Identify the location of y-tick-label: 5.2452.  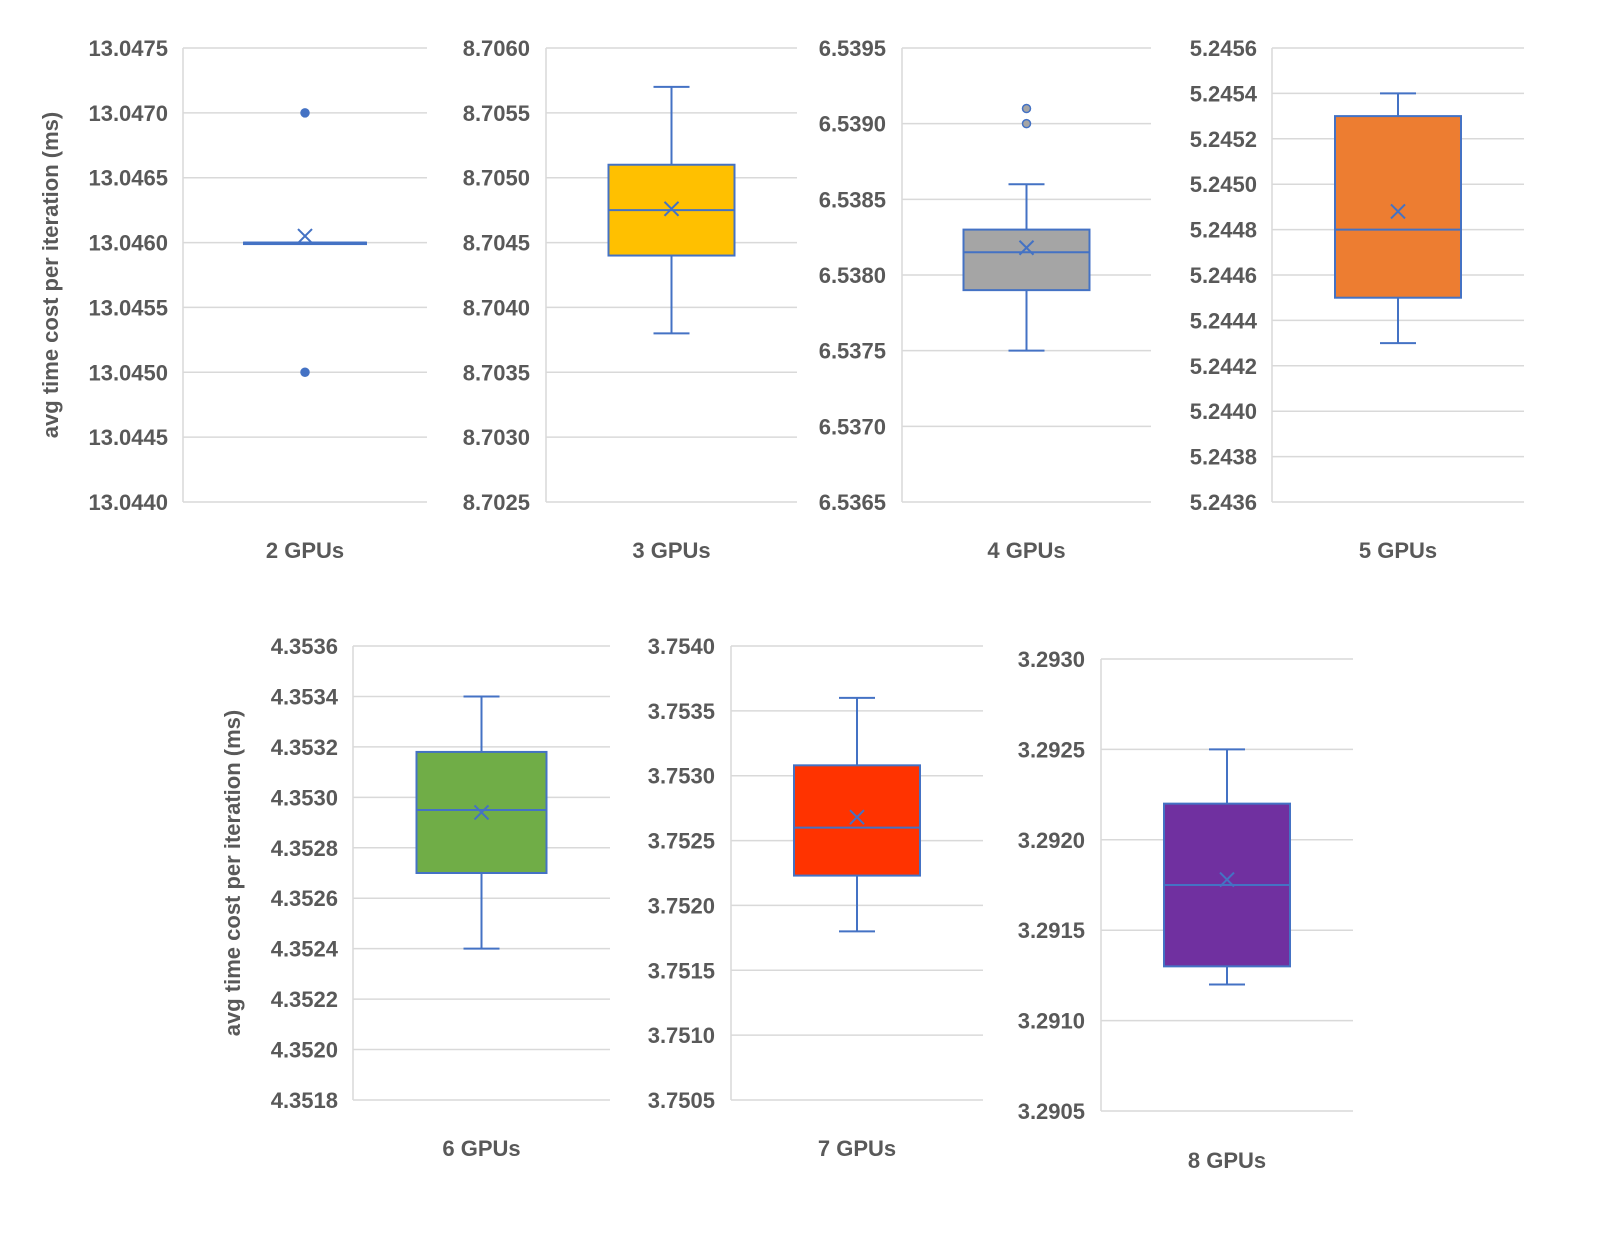
(1223, 139).